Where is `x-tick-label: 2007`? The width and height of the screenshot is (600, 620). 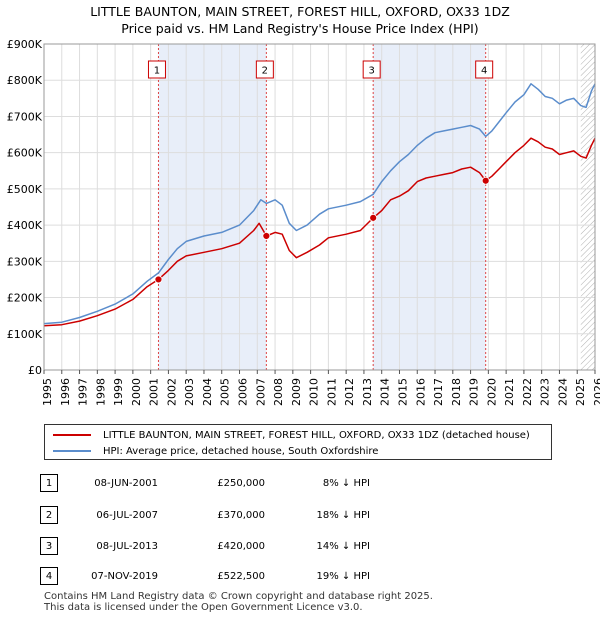 x-tick-label: 2007 is located at coordinates (260, 392).